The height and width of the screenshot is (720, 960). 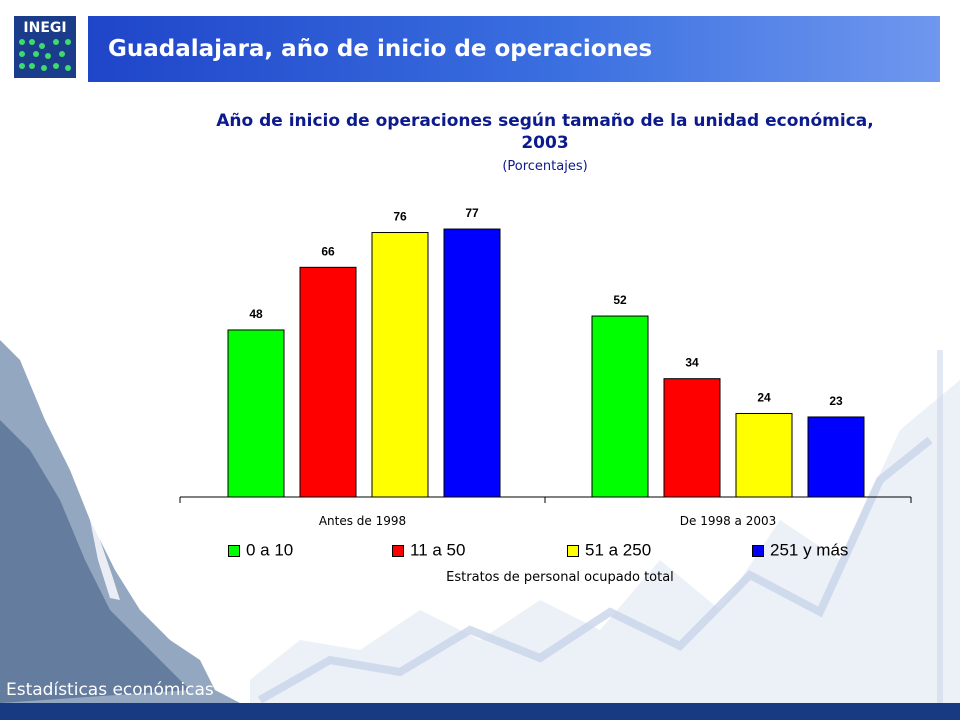 I want to click on legend-label: 251 y más, so click(x=809, y=550).